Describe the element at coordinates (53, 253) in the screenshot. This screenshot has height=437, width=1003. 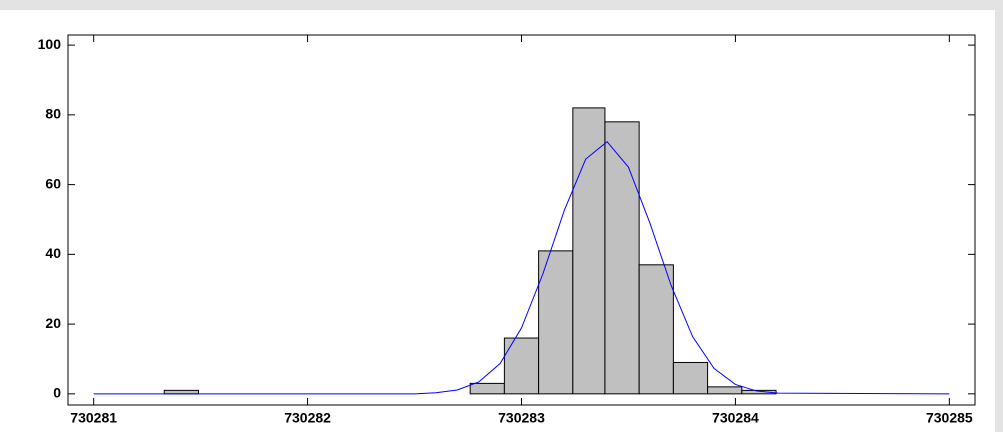
I see `y-tick-label: 40` at that location.